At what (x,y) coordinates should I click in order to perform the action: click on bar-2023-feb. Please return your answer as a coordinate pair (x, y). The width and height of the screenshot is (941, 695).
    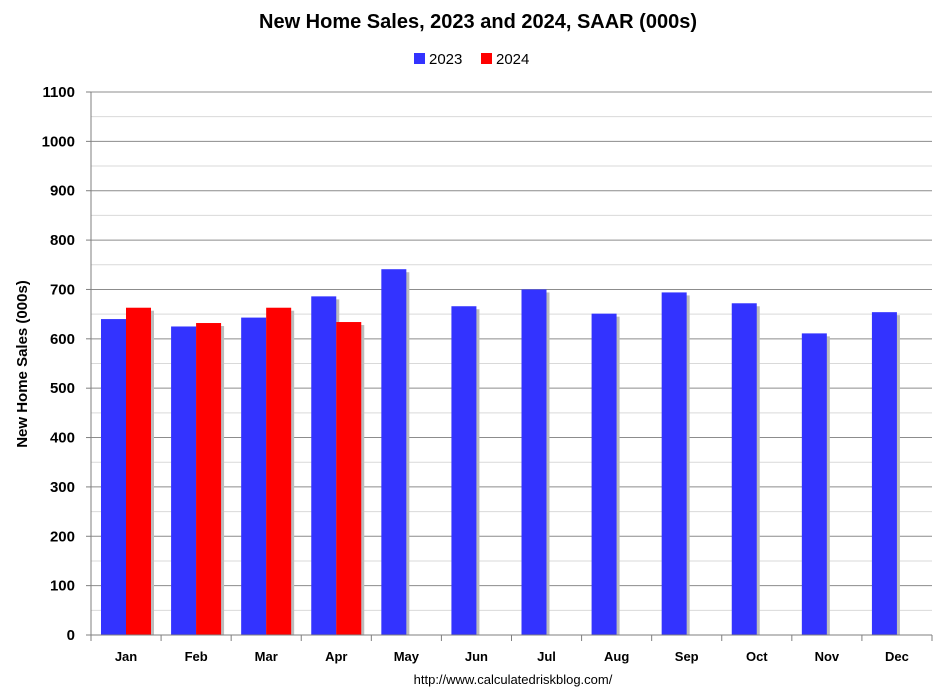
    Looking at the image, I should click on (184, 480).